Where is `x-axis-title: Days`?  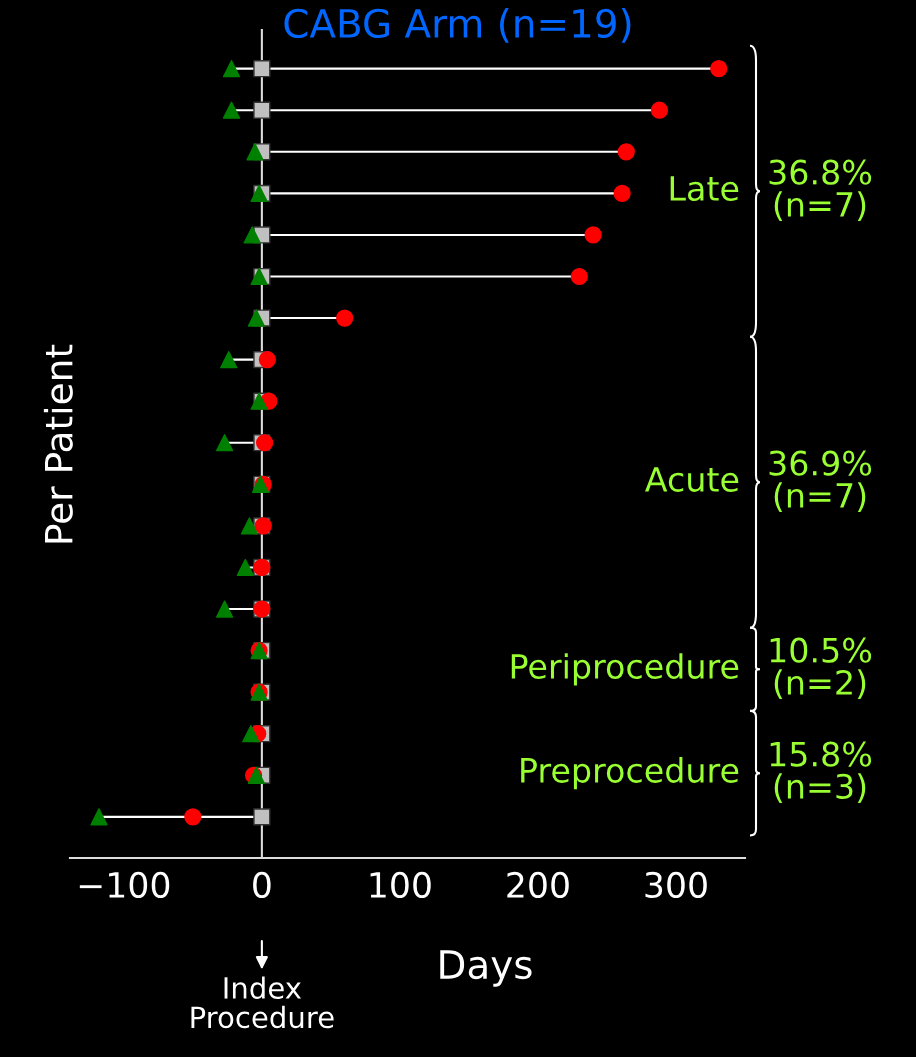 x-axis-title: Days is located at coordinates (486, 968).